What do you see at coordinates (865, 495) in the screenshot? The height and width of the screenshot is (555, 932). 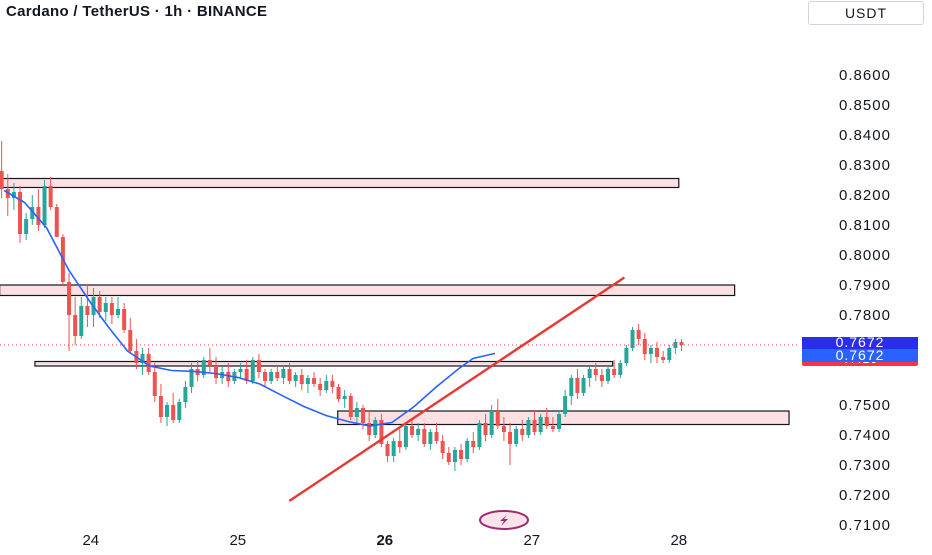 I see `price-tick-label: 0.7200` at bounding box center [865, 495].